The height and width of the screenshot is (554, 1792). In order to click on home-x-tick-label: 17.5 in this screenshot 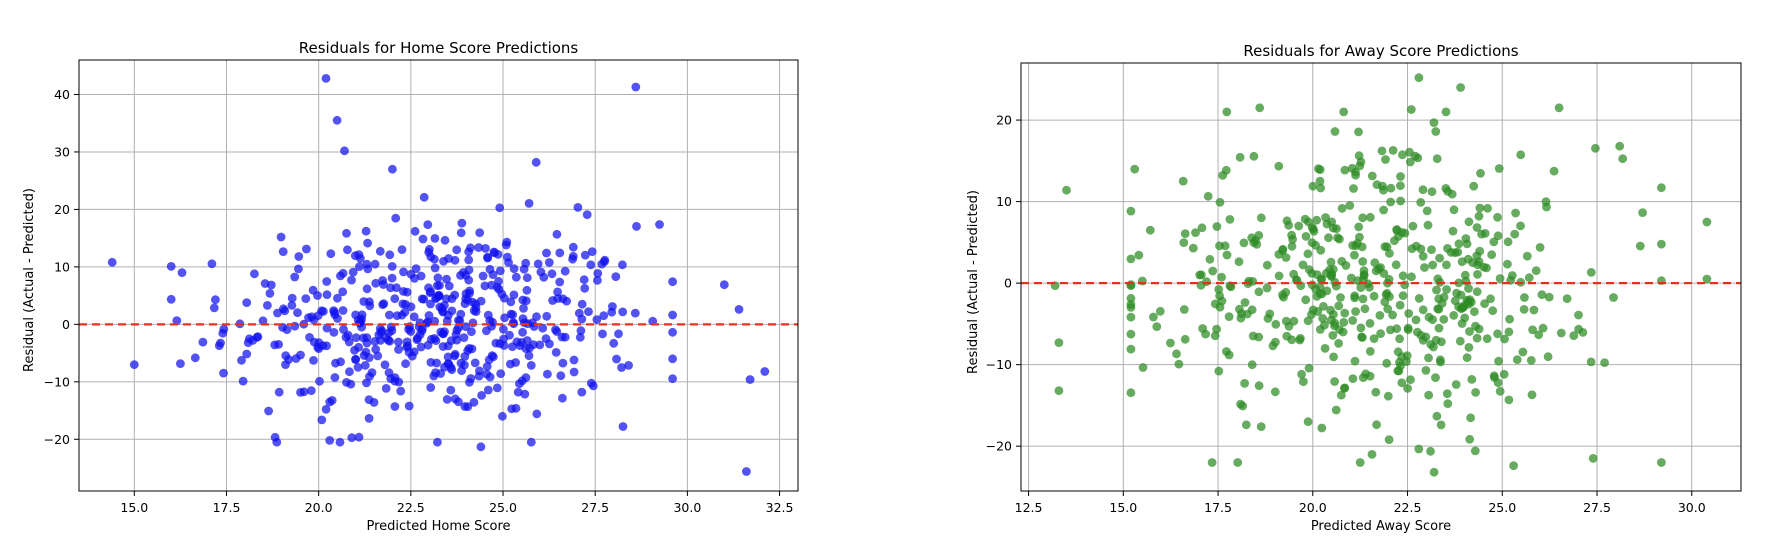, I will do `click(227, 507)`.